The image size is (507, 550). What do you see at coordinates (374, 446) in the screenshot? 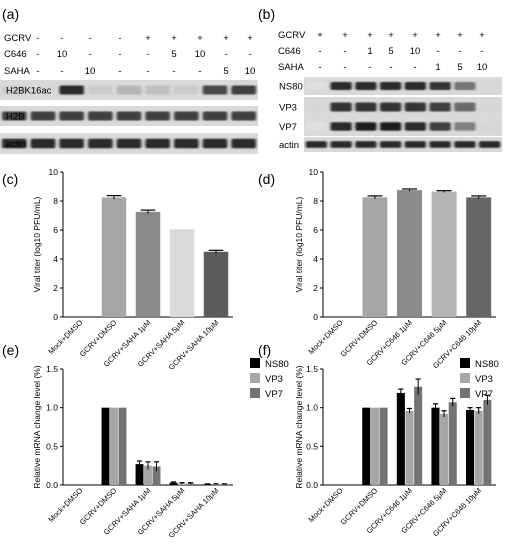
I see `chart-f-bar-vp3` at bounding box center [374, 446].